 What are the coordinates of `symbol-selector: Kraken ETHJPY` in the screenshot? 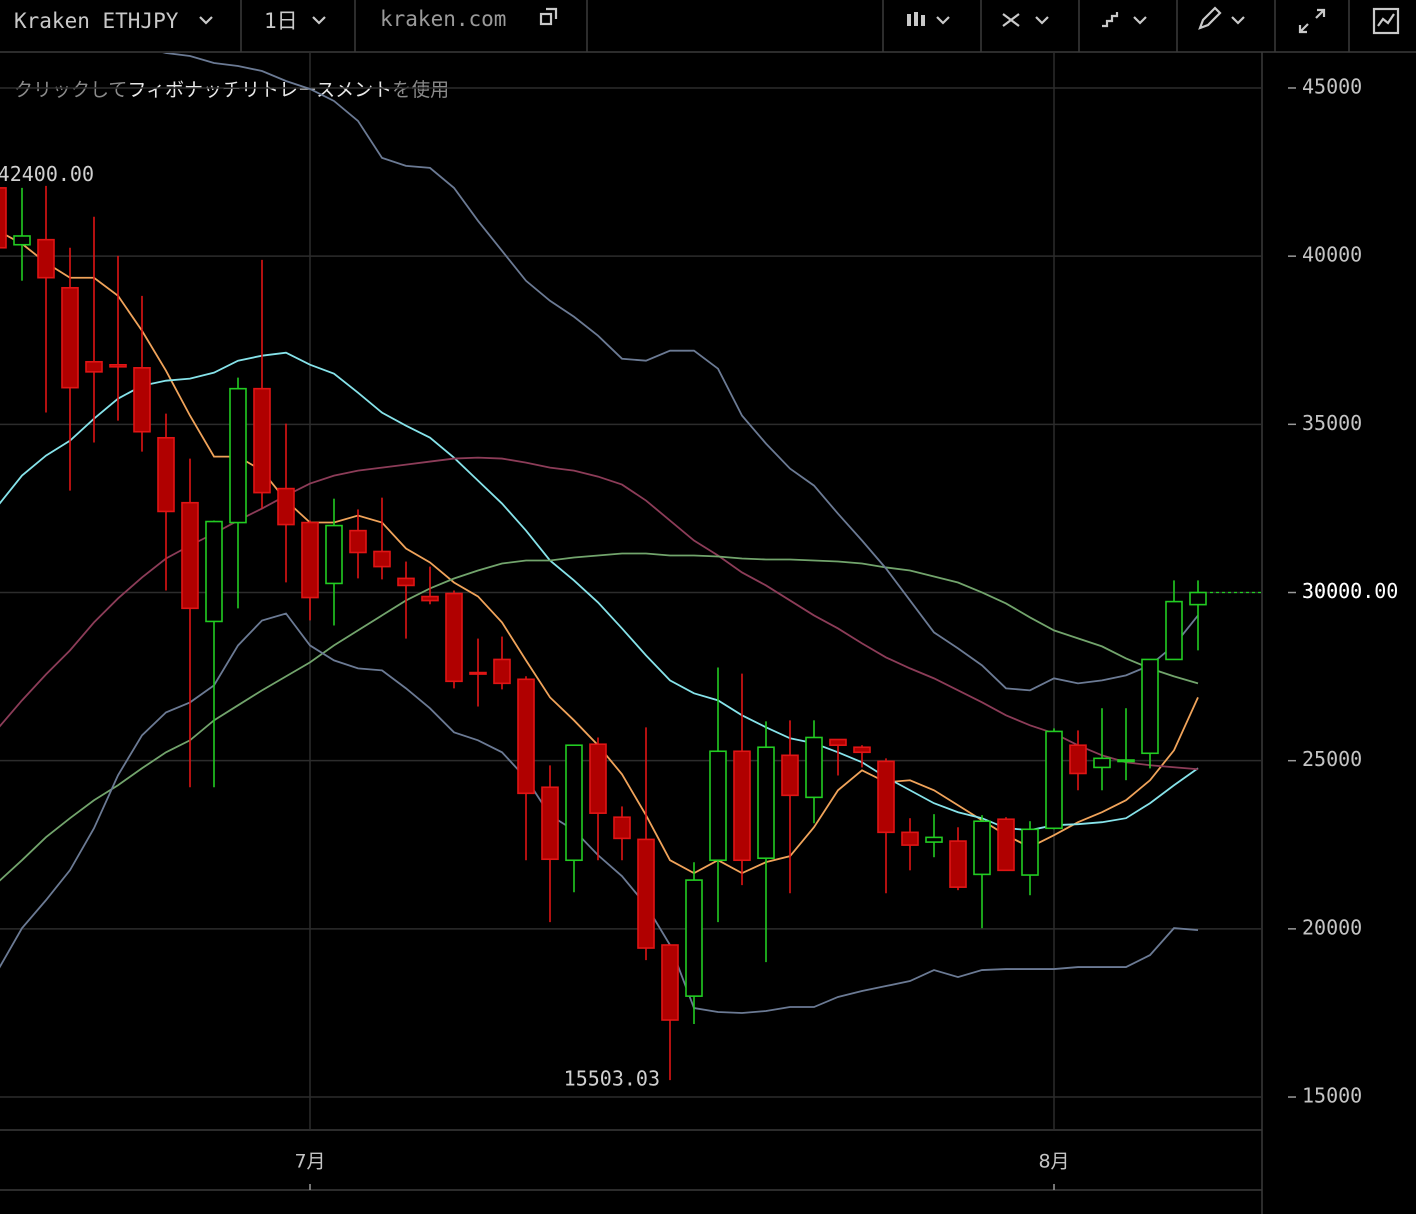 It's located at (96, 21).